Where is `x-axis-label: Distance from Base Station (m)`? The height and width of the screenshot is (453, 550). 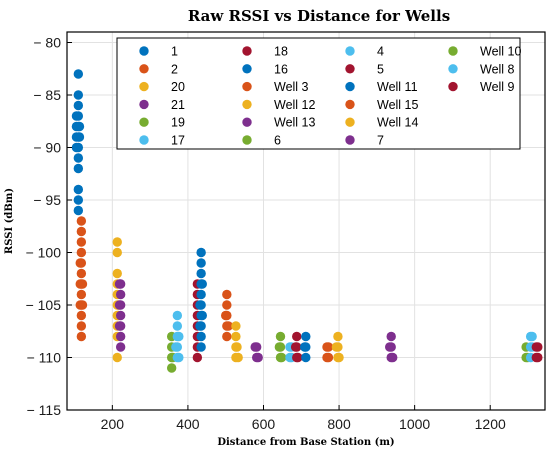 x-axis-label: Distance from Base Station (m) is located at coordinates (305, 442).